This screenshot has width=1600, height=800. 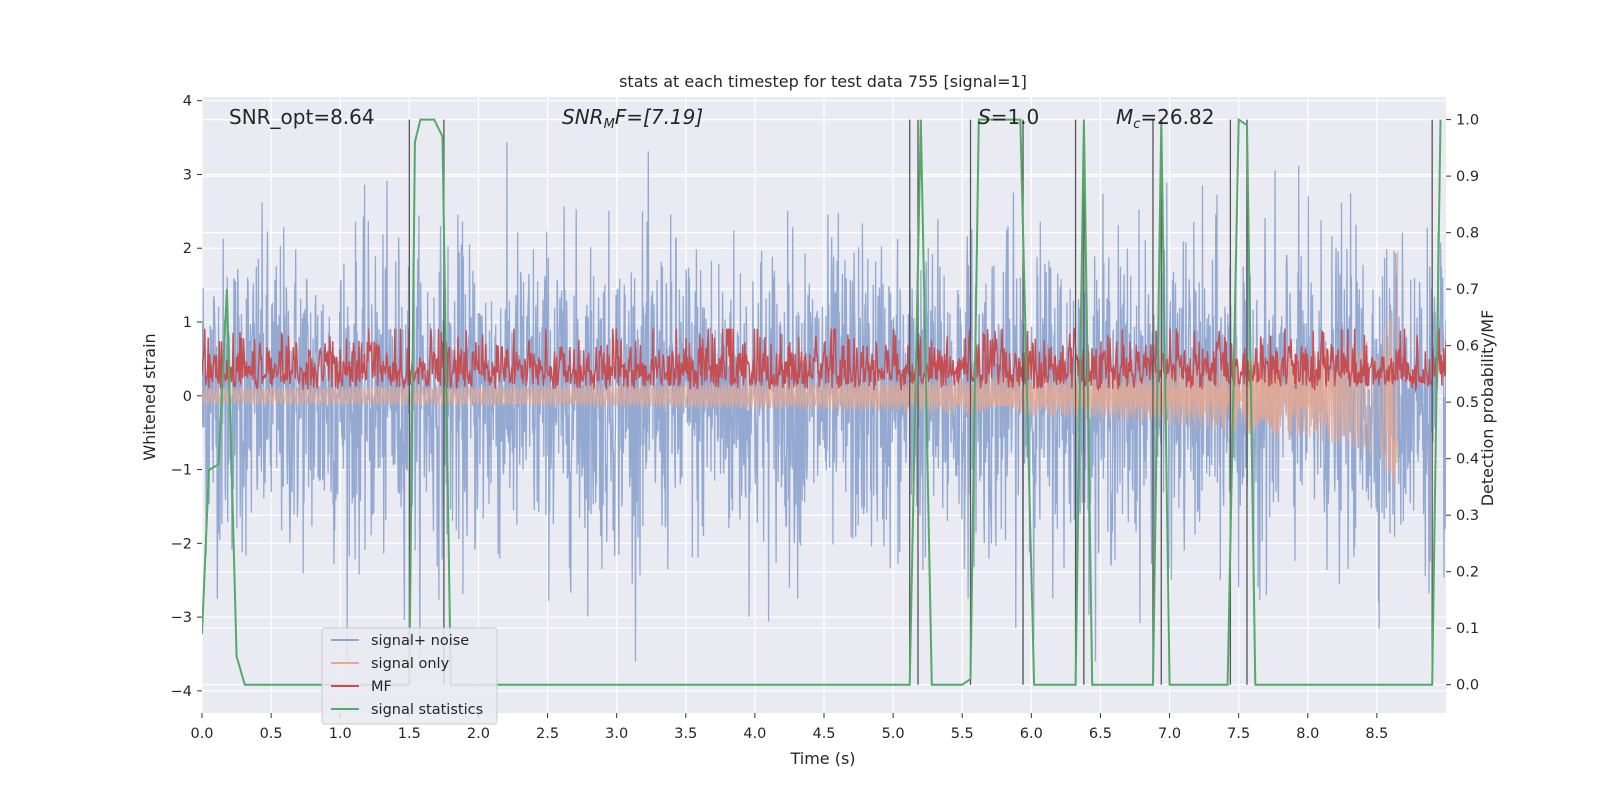 What do you see at coordinates (1238, 734) in the screenshot?
I see `x-tick-label: 7.5` at bounding box center [1238, 734].